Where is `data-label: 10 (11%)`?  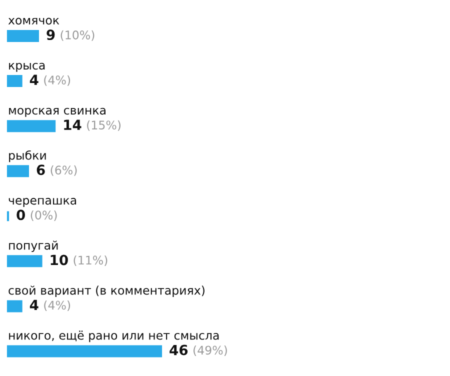 data-label: 10 (11%) is located at coordinates (79, 260).